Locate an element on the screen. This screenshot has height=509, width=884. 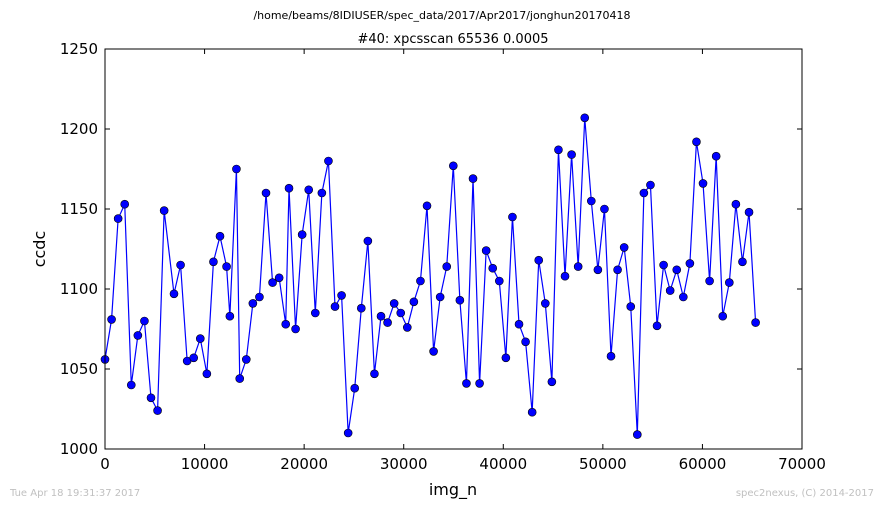
y-tick-label: 1000 is located at coordinates (79, 449).